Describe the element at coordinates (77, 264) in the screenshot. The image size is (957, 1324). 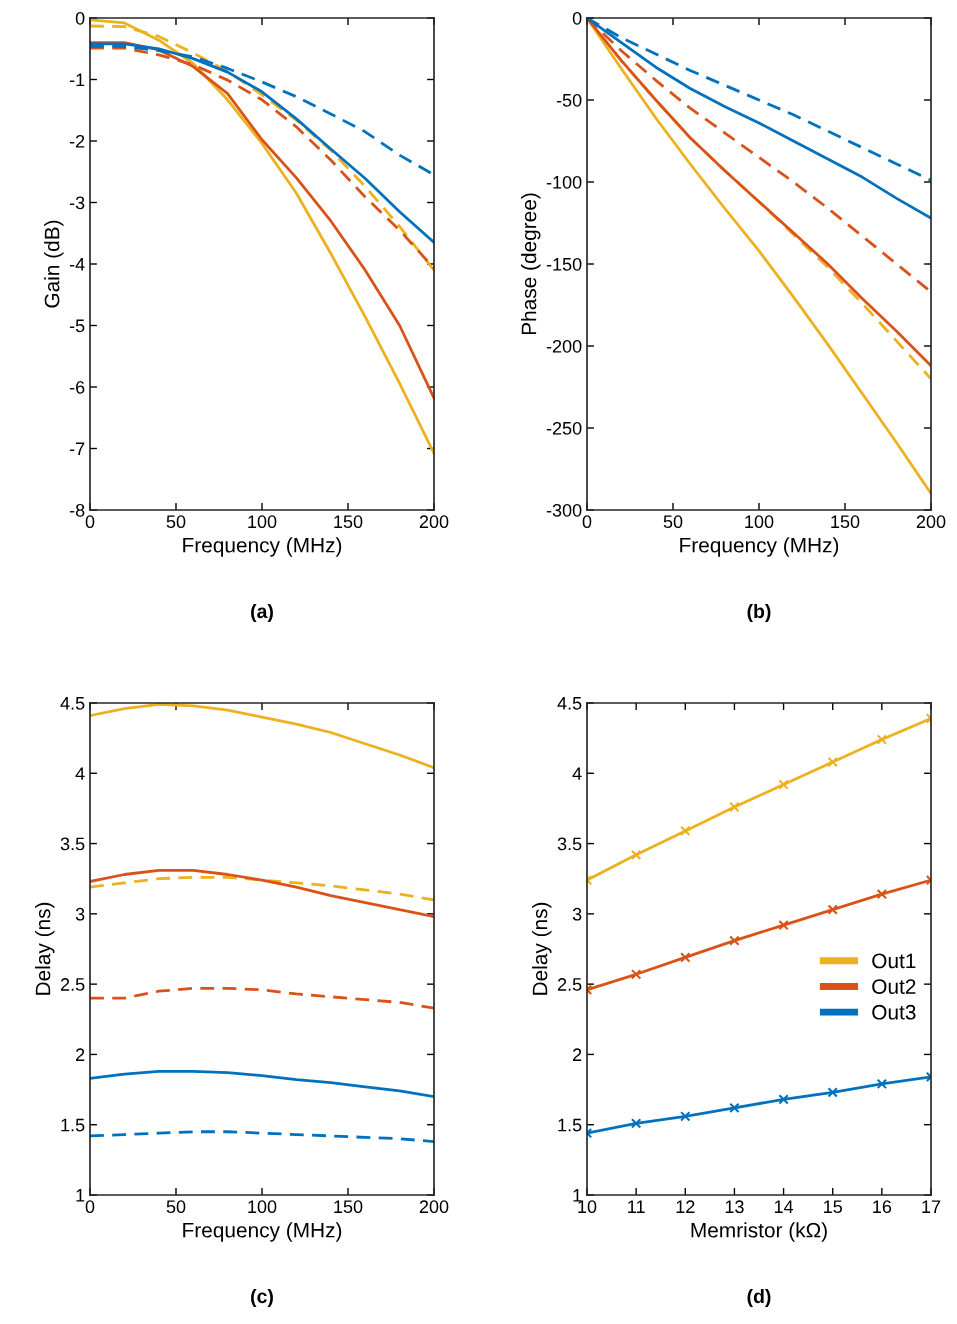
I see `y-tick-label: -4` at that location.